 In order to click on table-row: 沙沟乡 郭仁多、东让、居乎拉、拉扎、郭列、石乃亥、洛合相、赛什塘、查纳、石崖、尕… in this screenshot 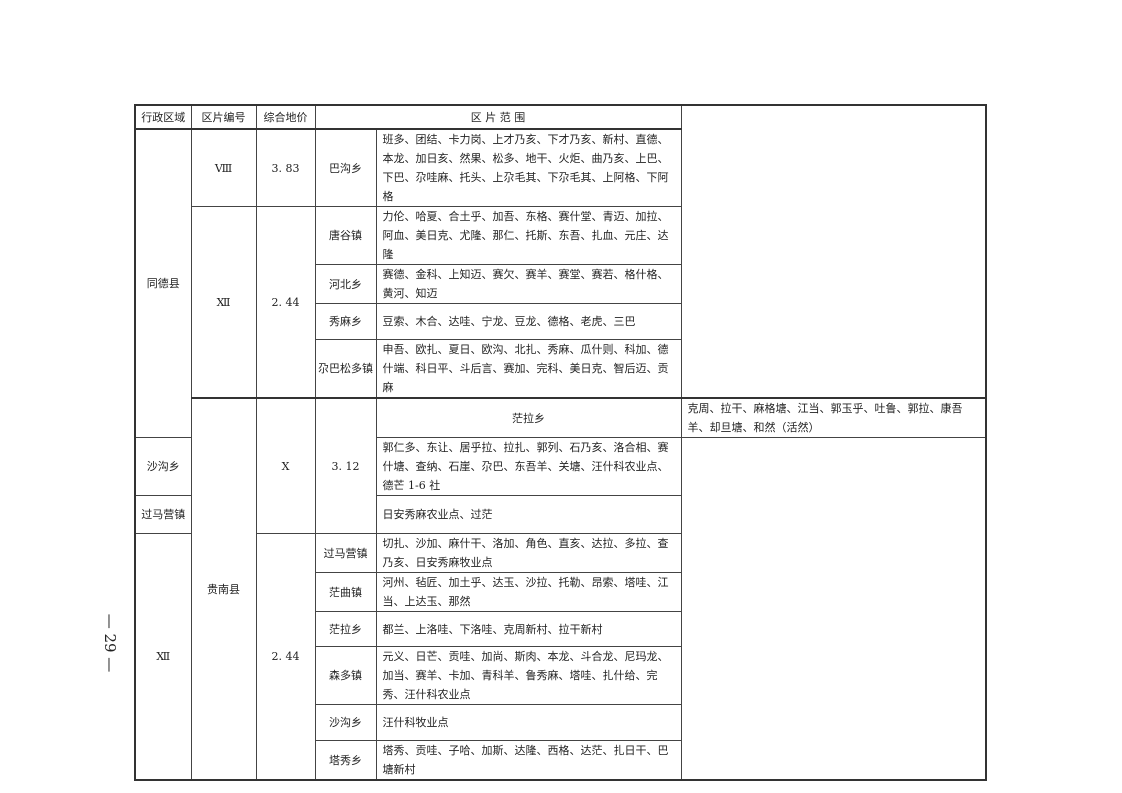, I will do `click(560, 466)`.